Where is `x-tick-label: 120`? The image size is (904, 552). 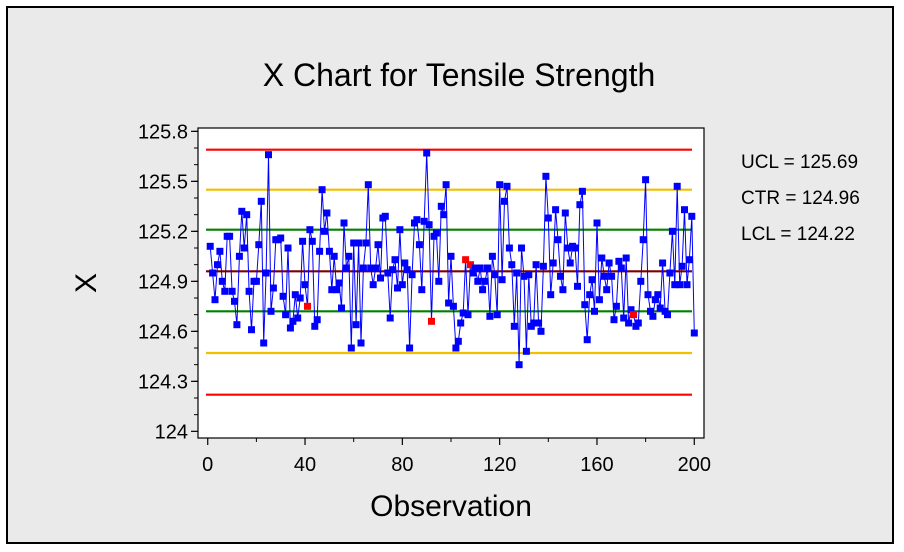 x-tick-label: 120 is located at coordinates (499, 465).